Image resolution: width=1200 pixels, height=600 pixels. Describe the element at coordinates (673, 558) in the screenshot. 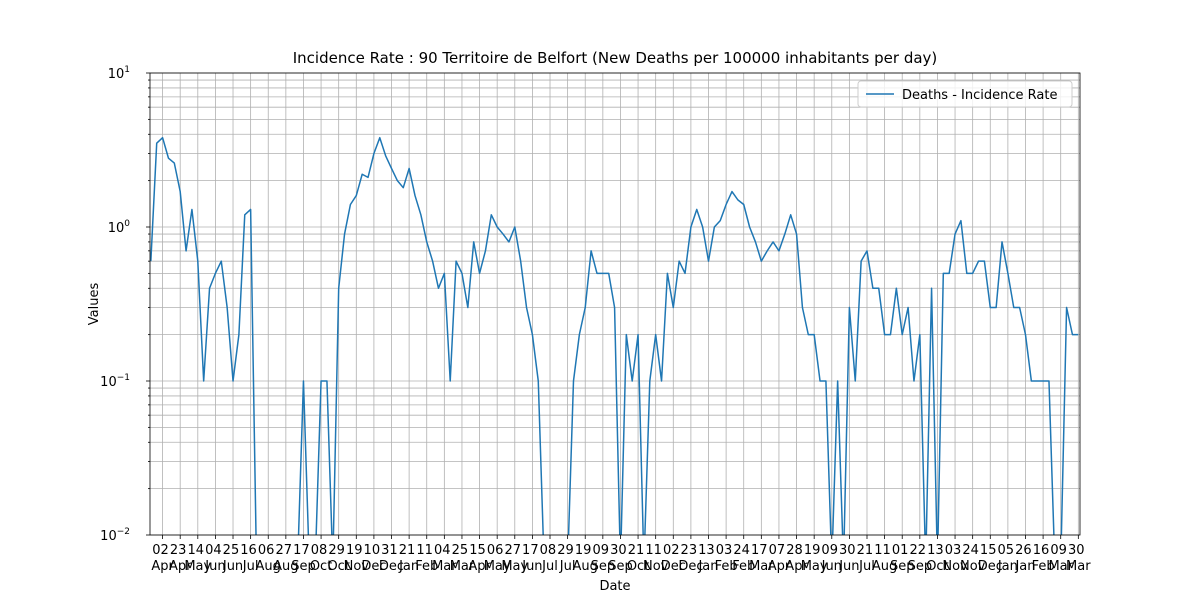

I see `x-tick-label: 02 Dec` at that location.